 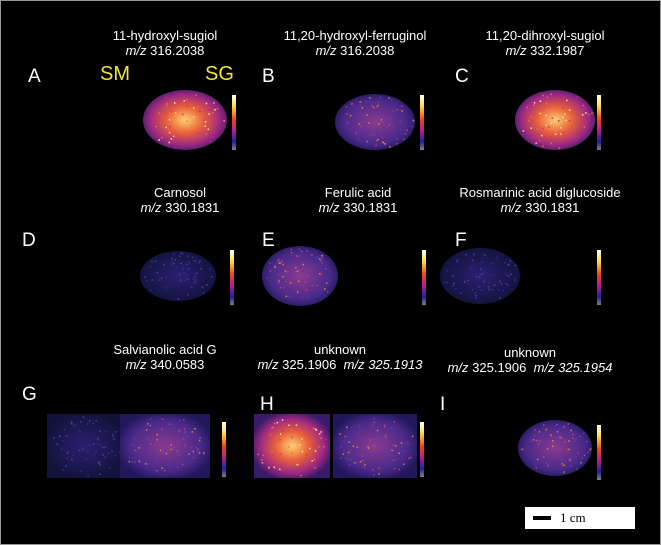 What do you see at coordinates (165, 50) in the screenshot?
I see `mz-line: m/z 316.2038` at bounding box center [165, 50].